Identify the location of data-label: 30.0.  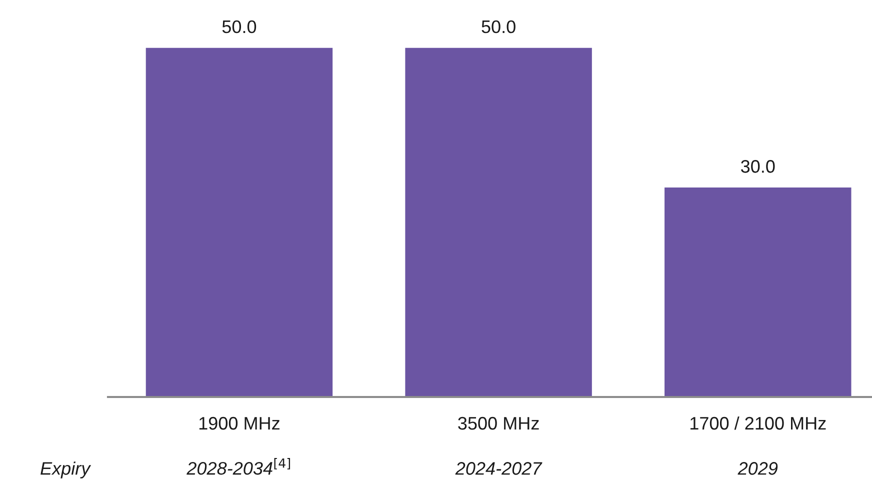
(758, 166).